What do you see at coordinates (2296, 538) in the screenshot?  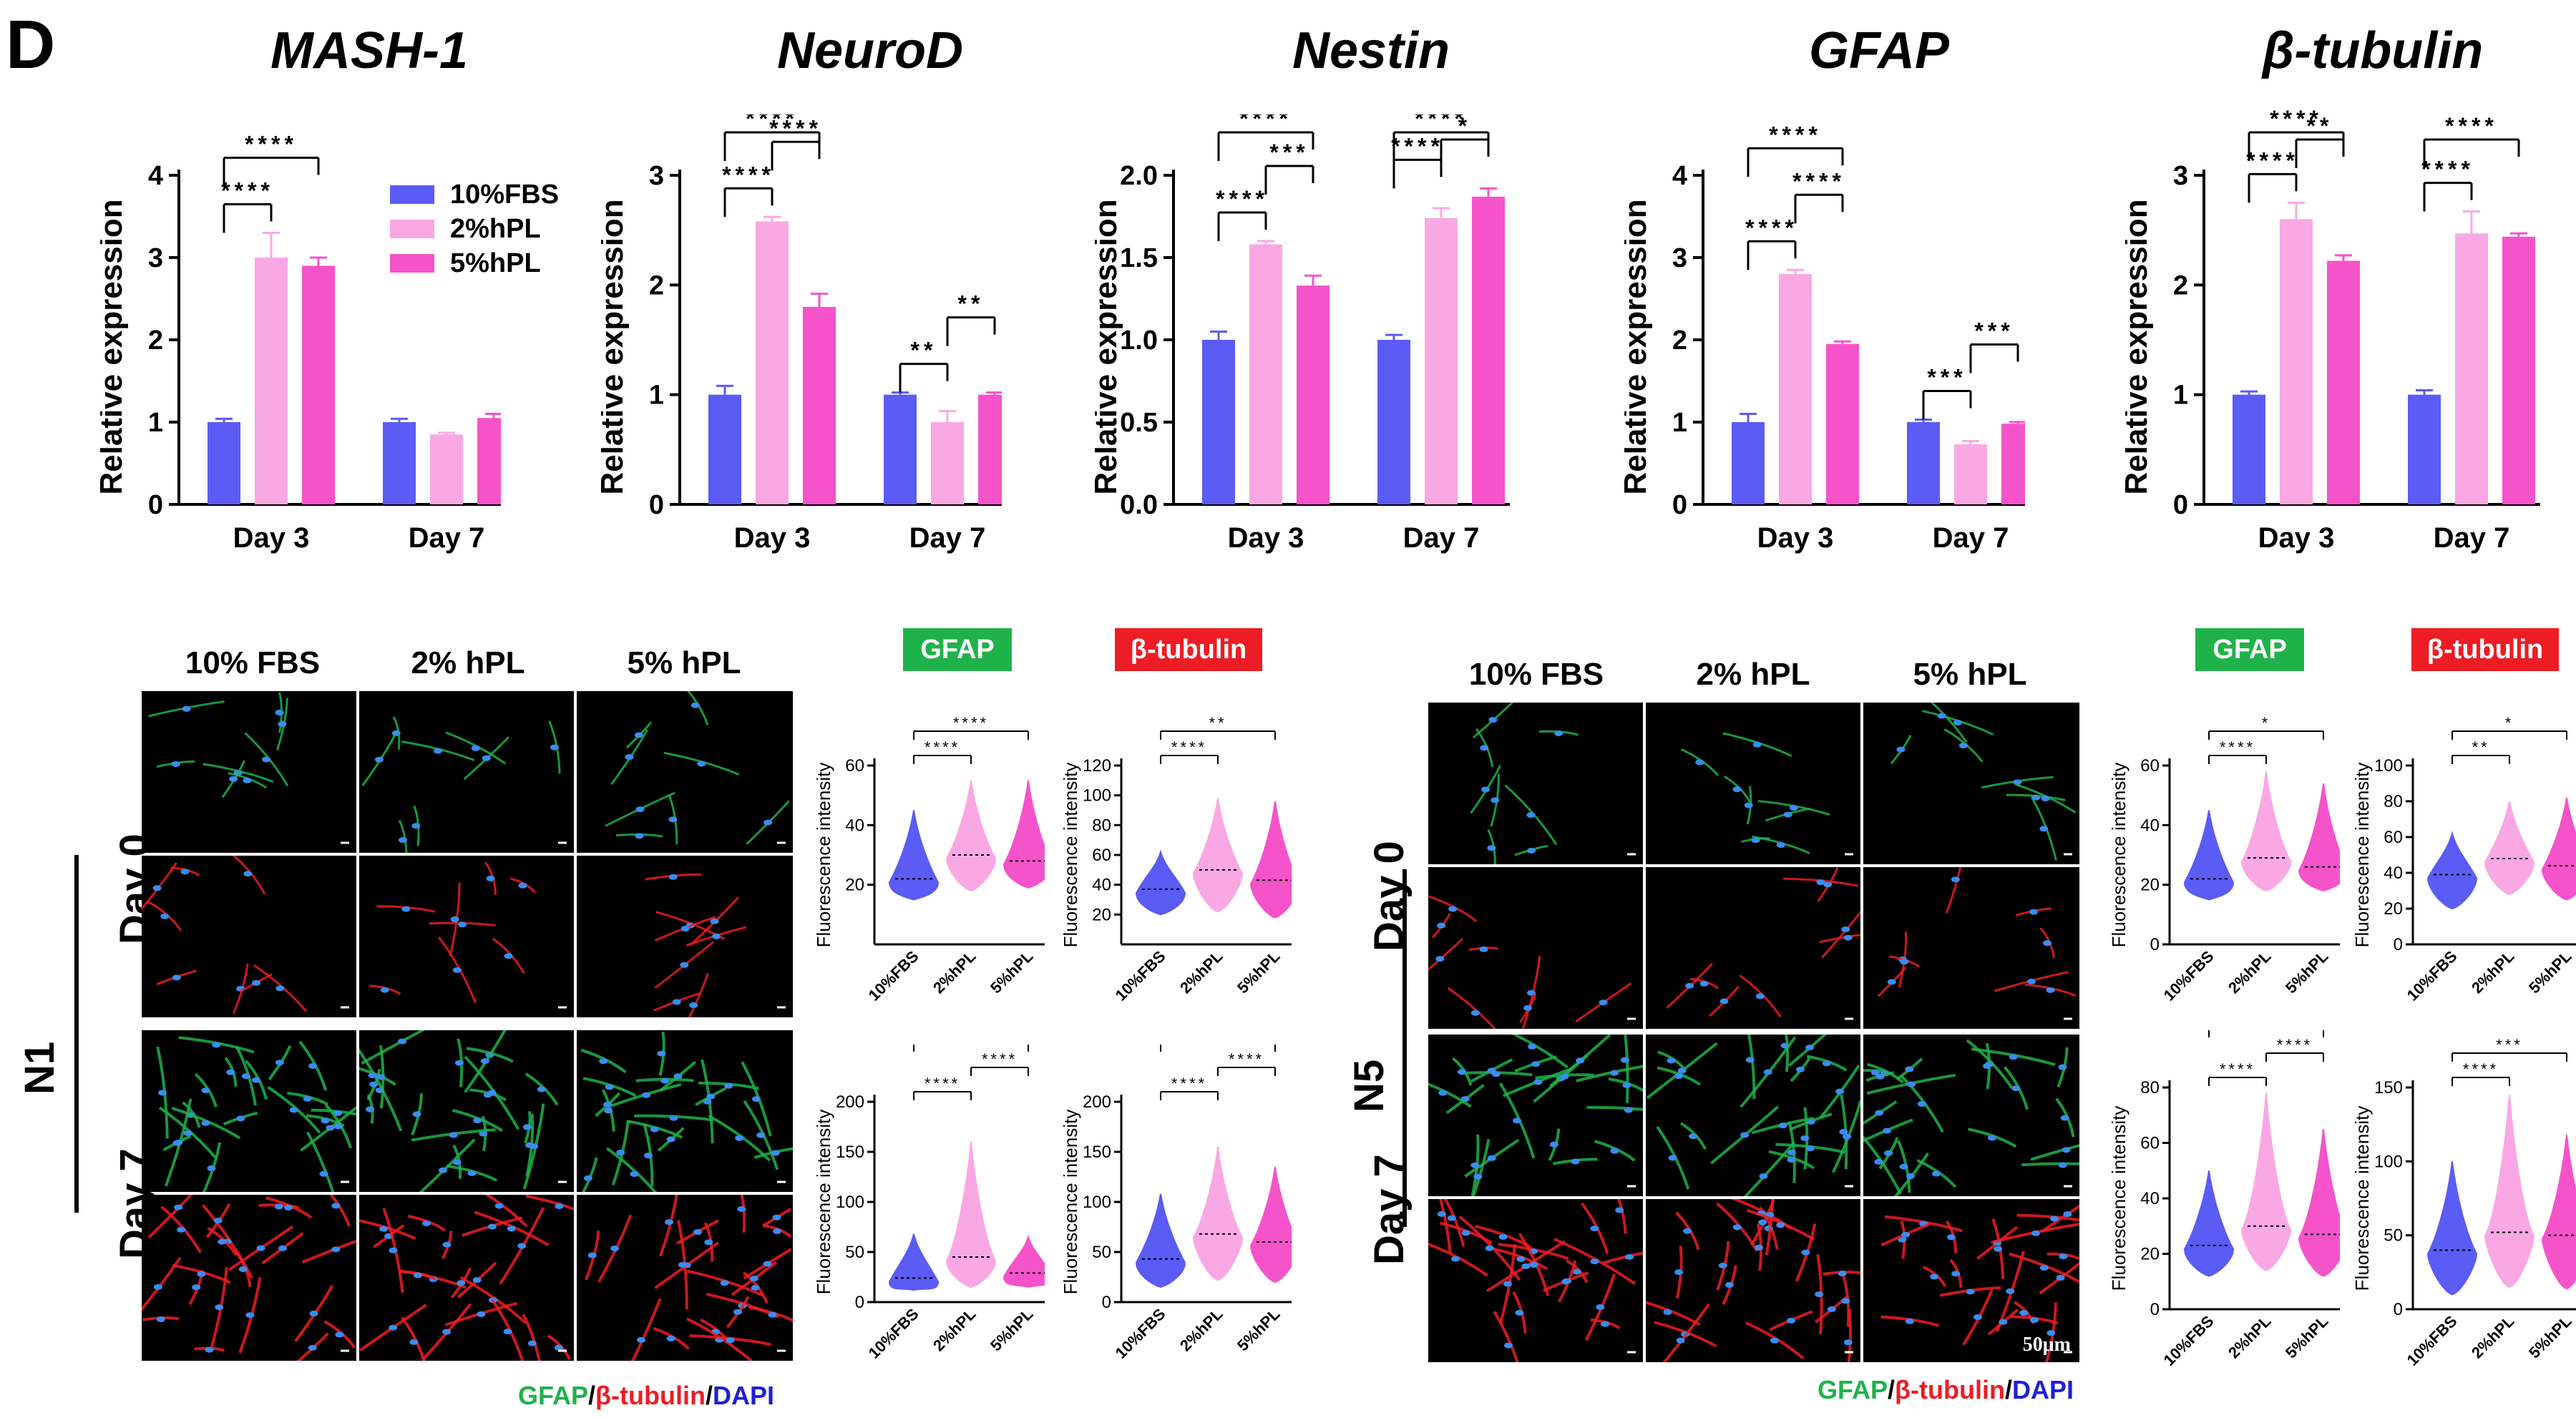 I see `x-tick-label: Day 3` at bounding box center [2296, 538].